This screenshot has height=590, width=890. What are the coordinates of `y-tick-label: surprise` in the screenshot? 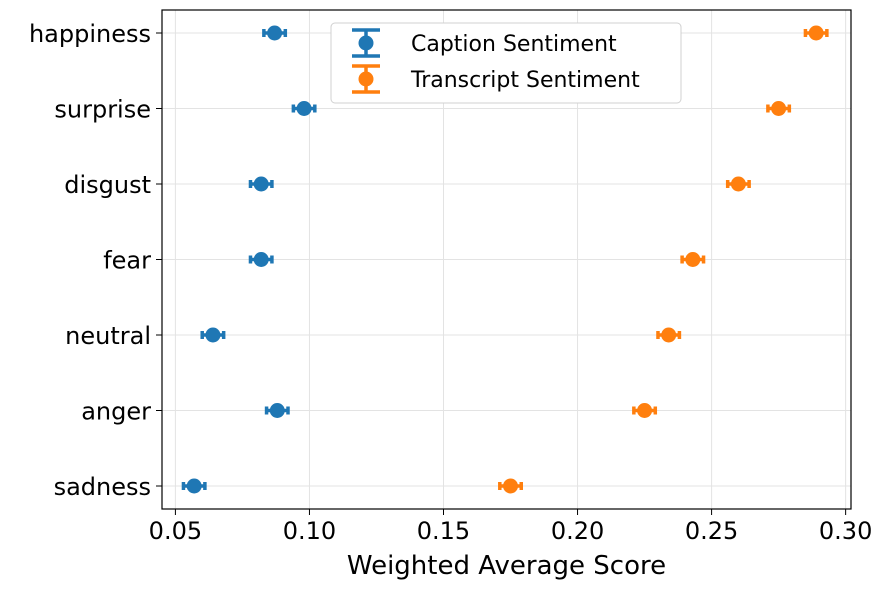 It's located at (102, 110).